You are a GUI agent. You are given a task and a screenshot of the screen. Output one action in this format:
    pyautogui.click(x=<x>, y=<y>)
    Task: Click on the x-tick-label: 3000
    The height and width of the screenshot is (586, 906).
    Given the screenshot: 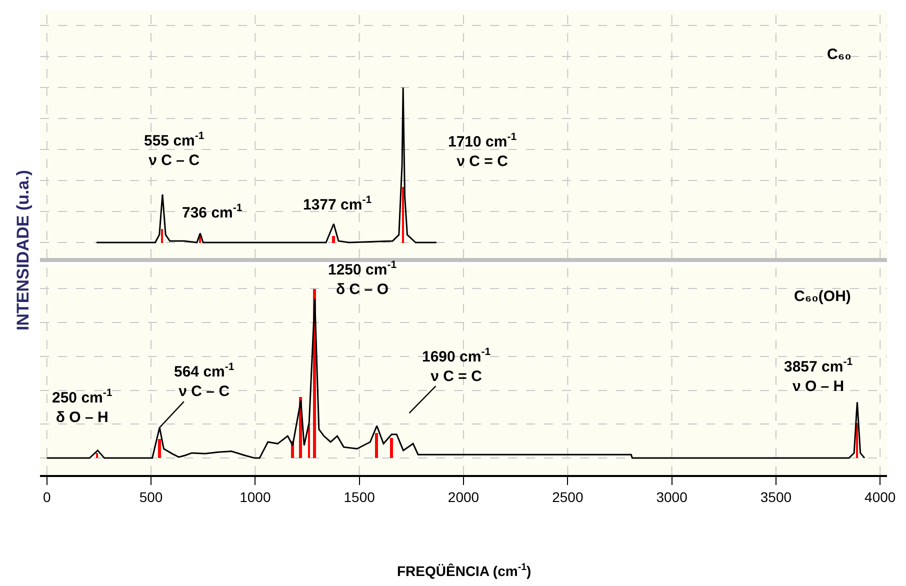 What is the action you would take?
    pyautogui.click(x=672, y=496)
    